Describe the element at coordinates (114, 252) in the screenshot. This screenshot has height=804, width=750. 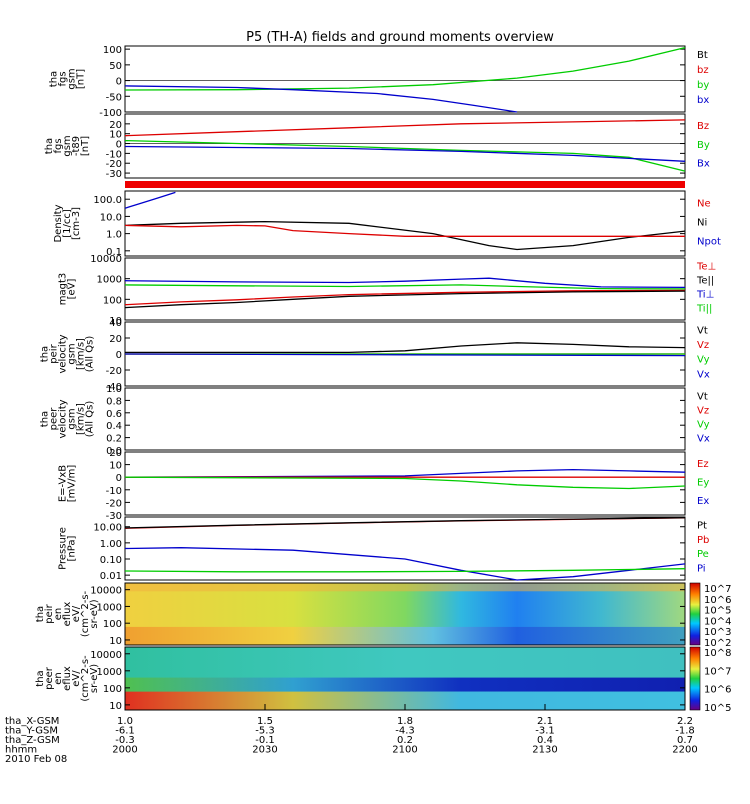
I see `ytick-label: 0.1` at that location.